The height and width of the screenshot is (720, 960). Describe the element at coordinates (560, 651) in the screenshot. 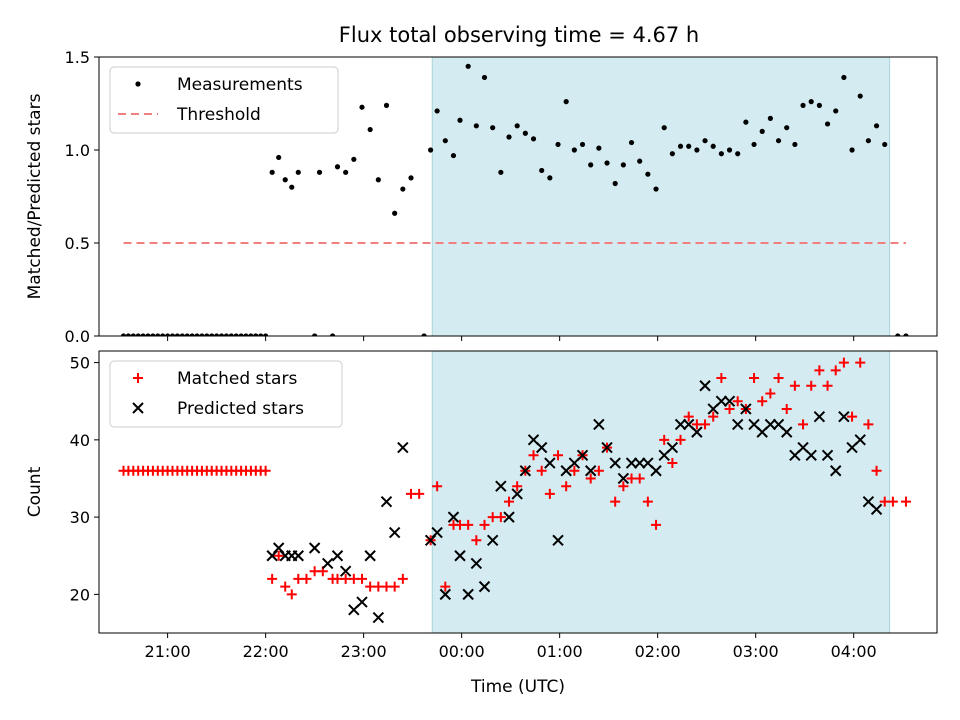

I see `x-tick-label: 01:00` at that location.